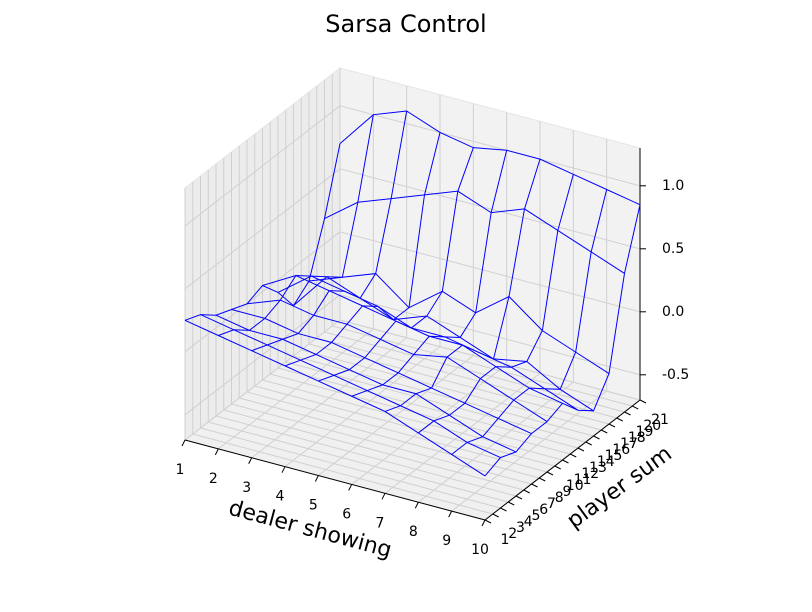 Image resolution: width=812 pixels, height=612 pixels. I want to click on x-tick-label: 8, so click(413, 532).